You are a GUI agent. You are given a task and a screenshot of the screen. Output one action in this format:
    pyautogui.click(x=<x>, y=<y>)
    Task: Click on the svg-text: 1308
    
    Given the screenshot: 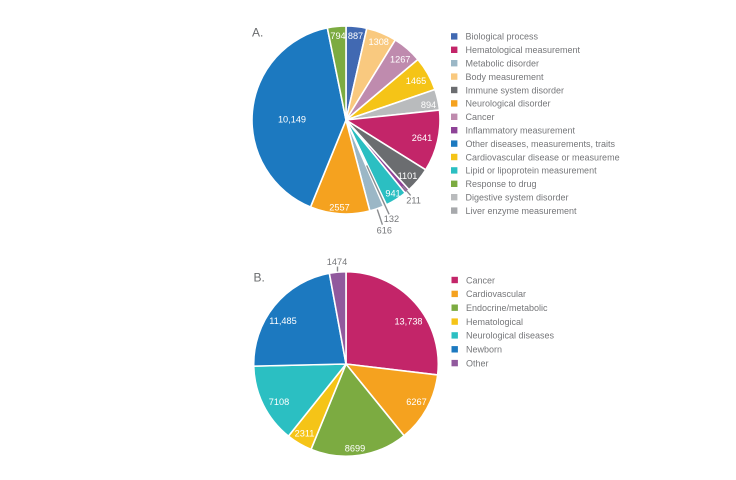 What is the action you would take?
    pyautogui.click(x=378, y=42)
    